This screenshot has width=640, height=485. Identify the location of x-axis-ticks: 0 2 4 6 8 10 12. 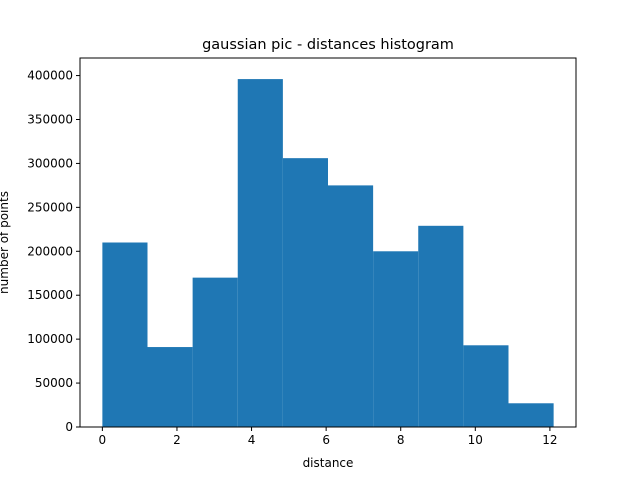
(328, 437).